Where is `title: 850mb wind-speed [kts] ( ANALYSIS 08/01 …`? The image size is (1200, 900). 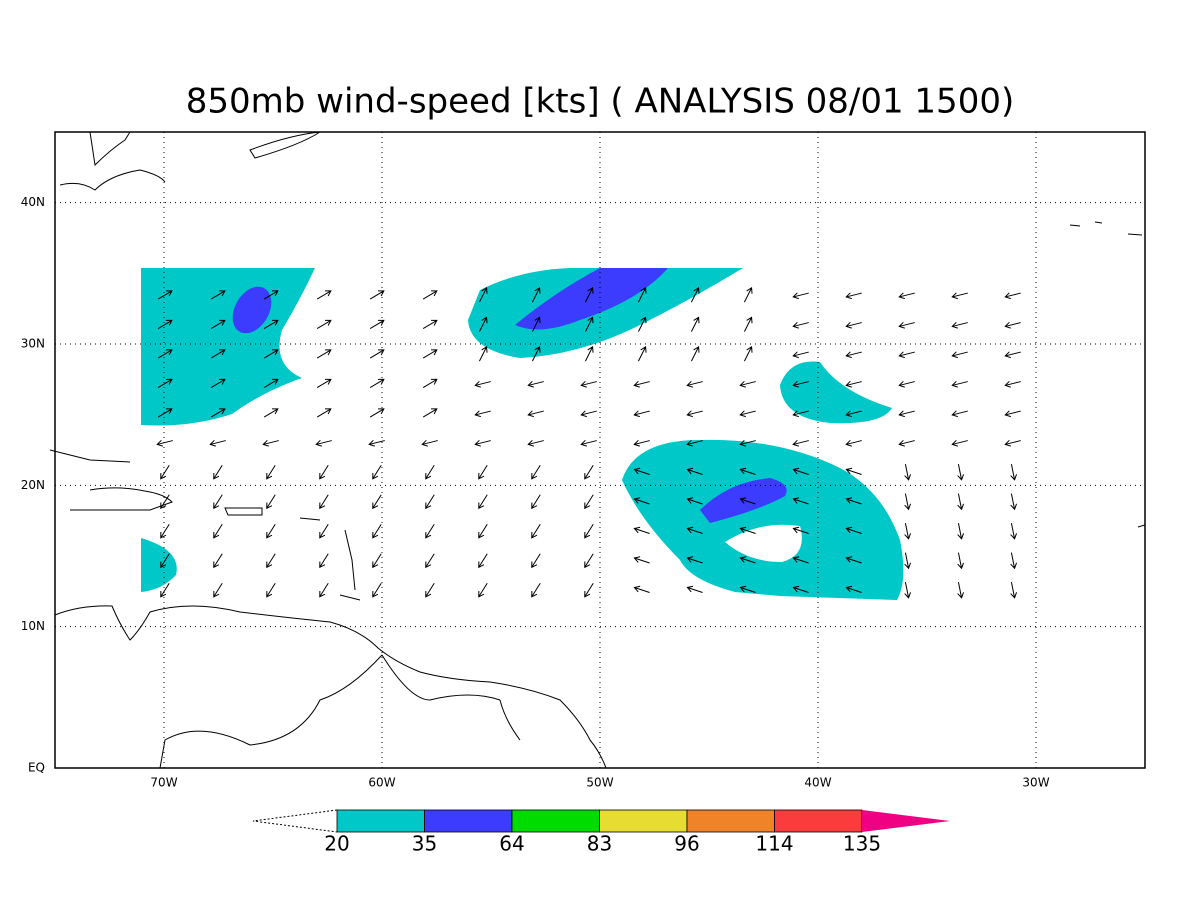 title: 850mb wind-speed [kts] ( ANALYSIS 08/01 … is located at coordinates (600, 102).